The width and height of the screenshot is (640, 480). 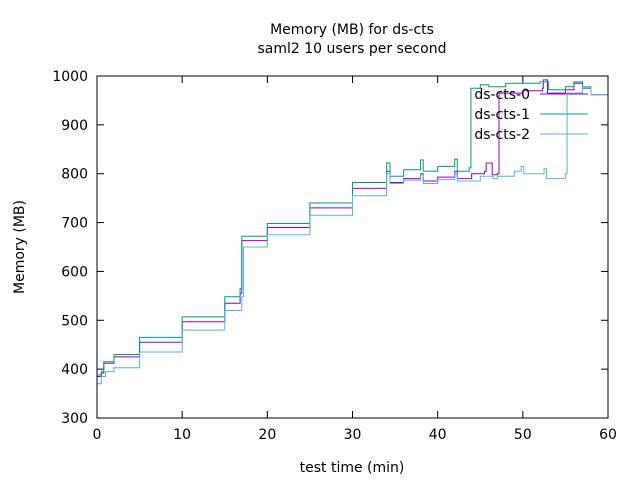 What do you see at coordinates (182, 435) in the screenshot?
I see `x-tick-label: 10` at bounding box center [182, 435].